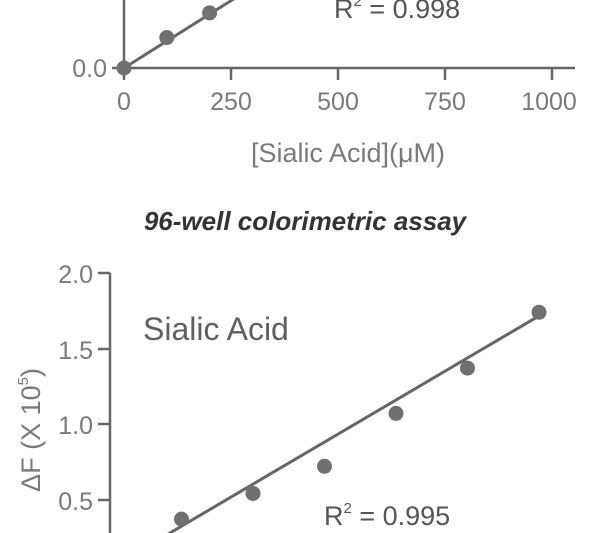 This screenshot has width=600, height=533. What do you see at coordinates (549, 102) in the screenshot?
I see `top-x-tick-label: 1000` at bounding box center [549, 102].